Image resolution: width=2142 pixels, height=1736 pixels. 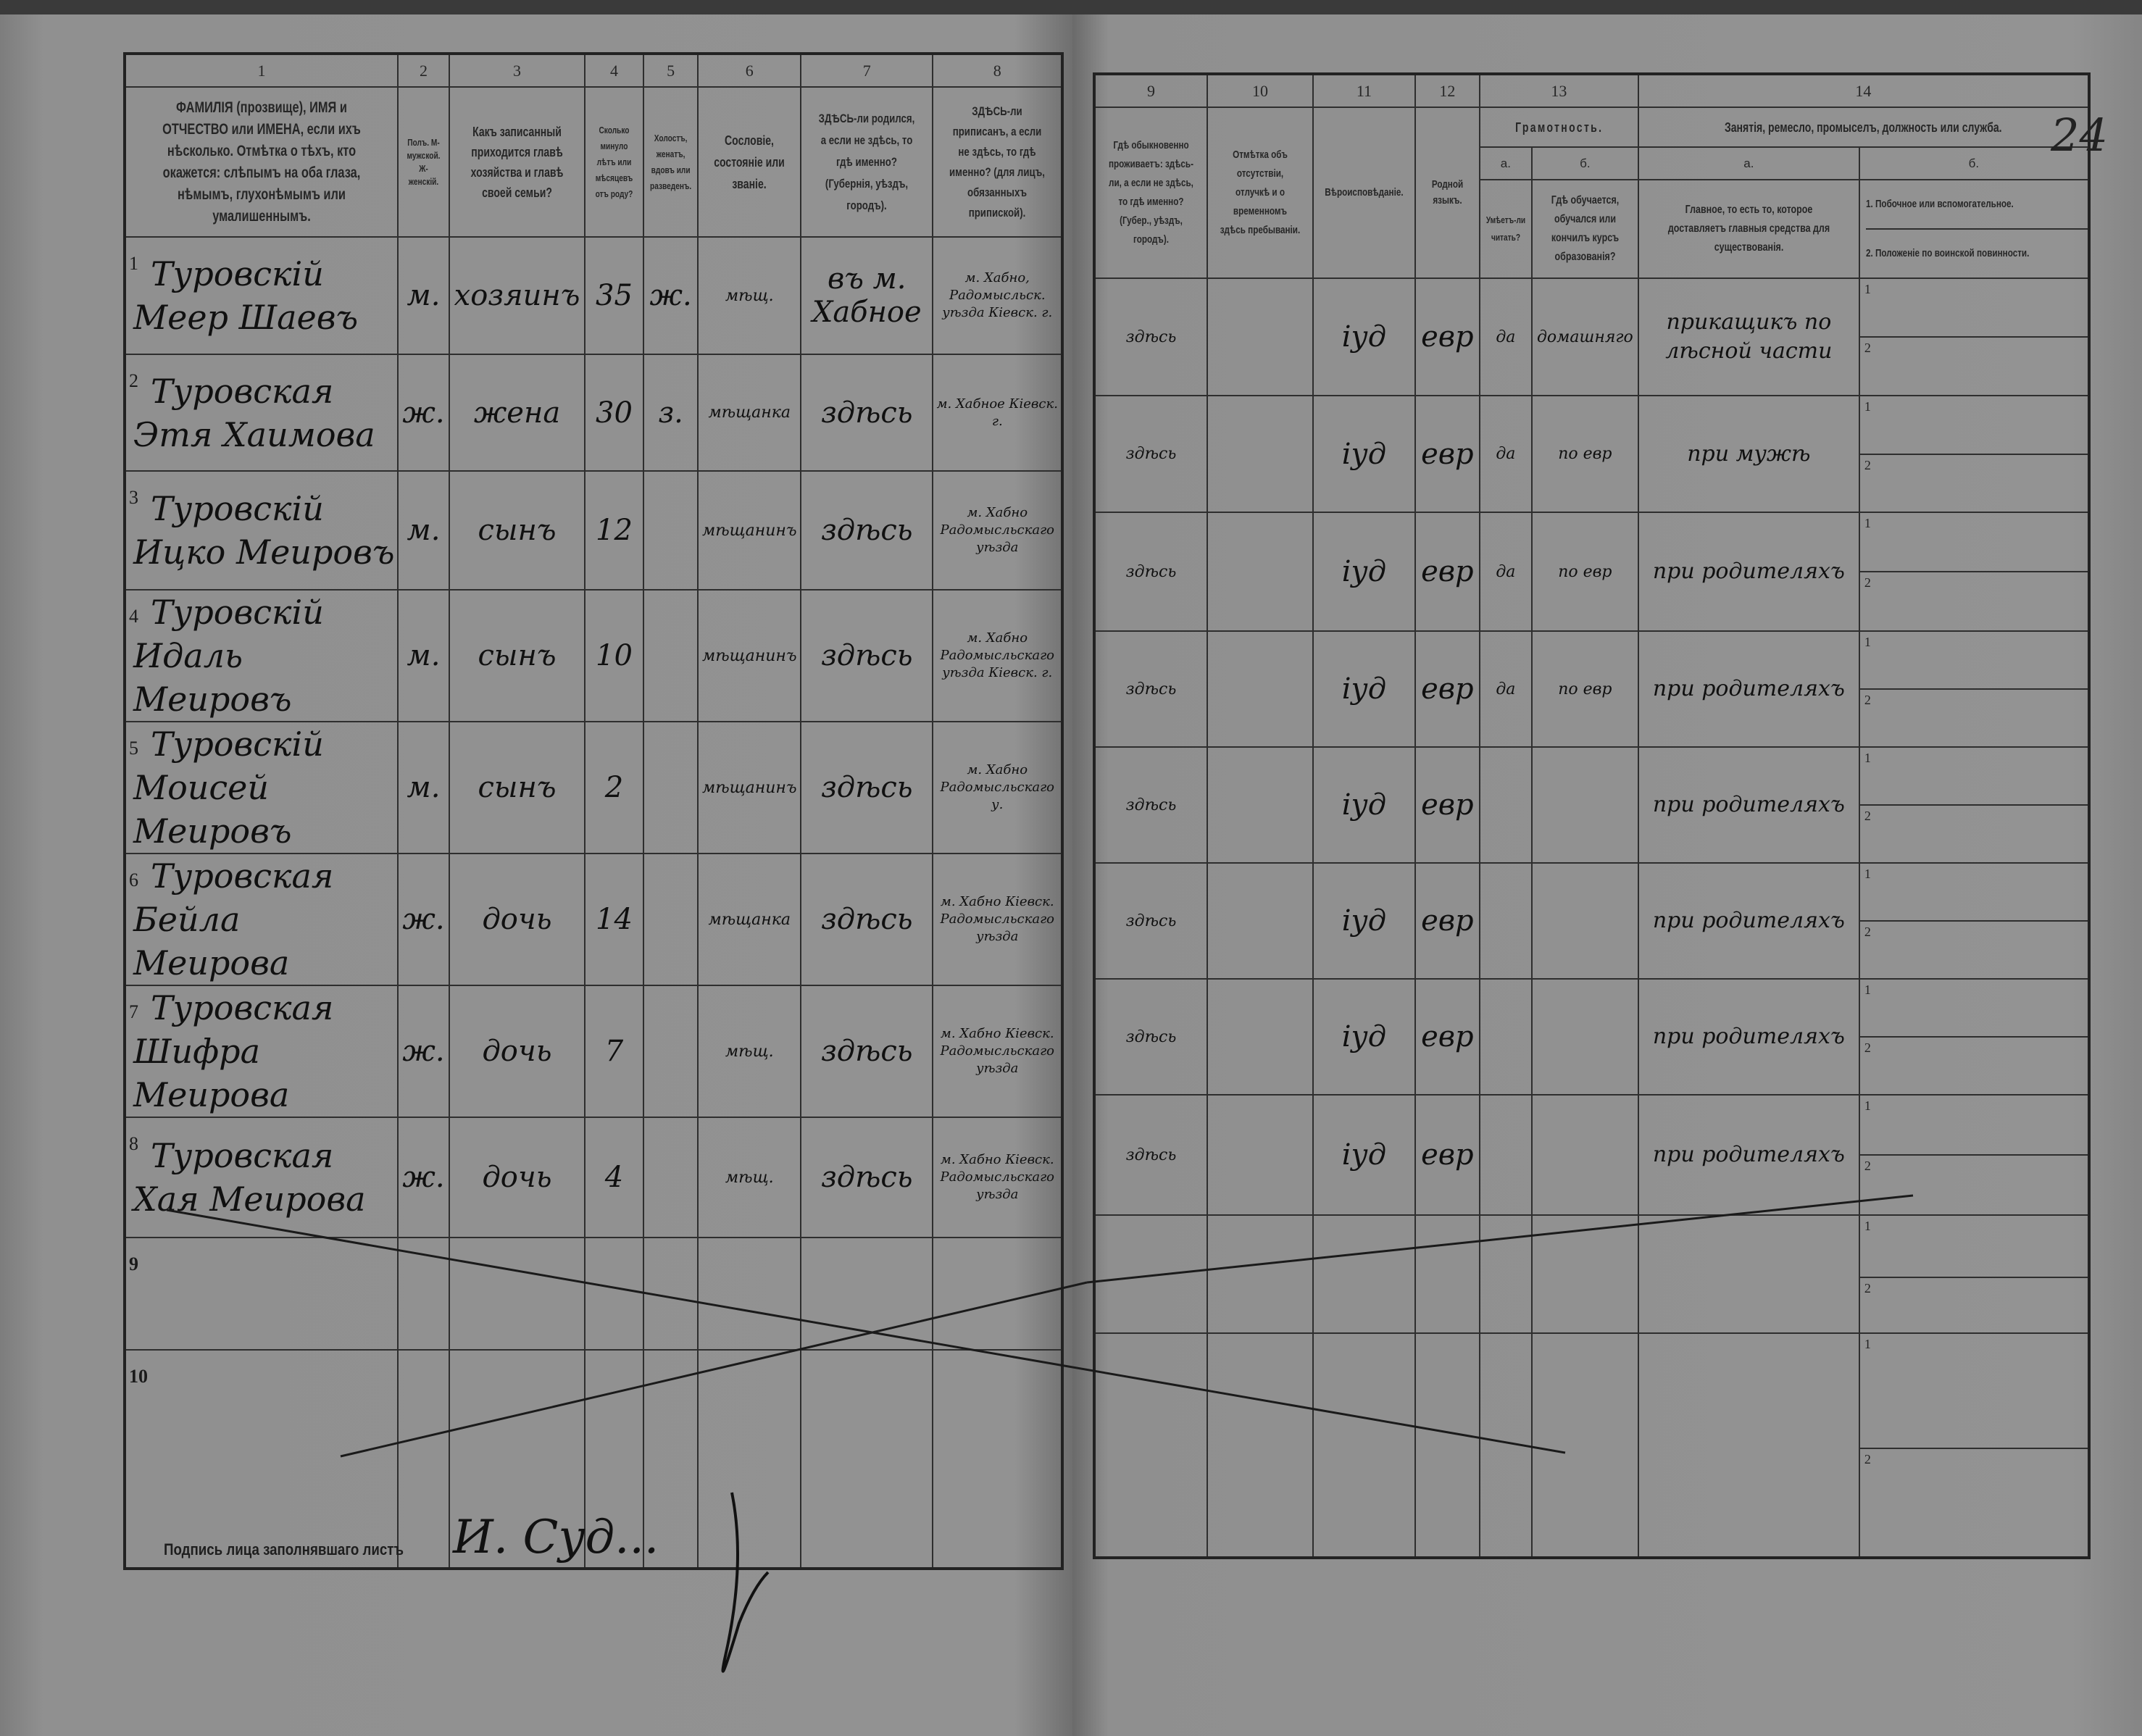 What do you see at coordinates (133, 380) in the screenshot?
I see `row-number: 2` at bounding box center [133, 380].